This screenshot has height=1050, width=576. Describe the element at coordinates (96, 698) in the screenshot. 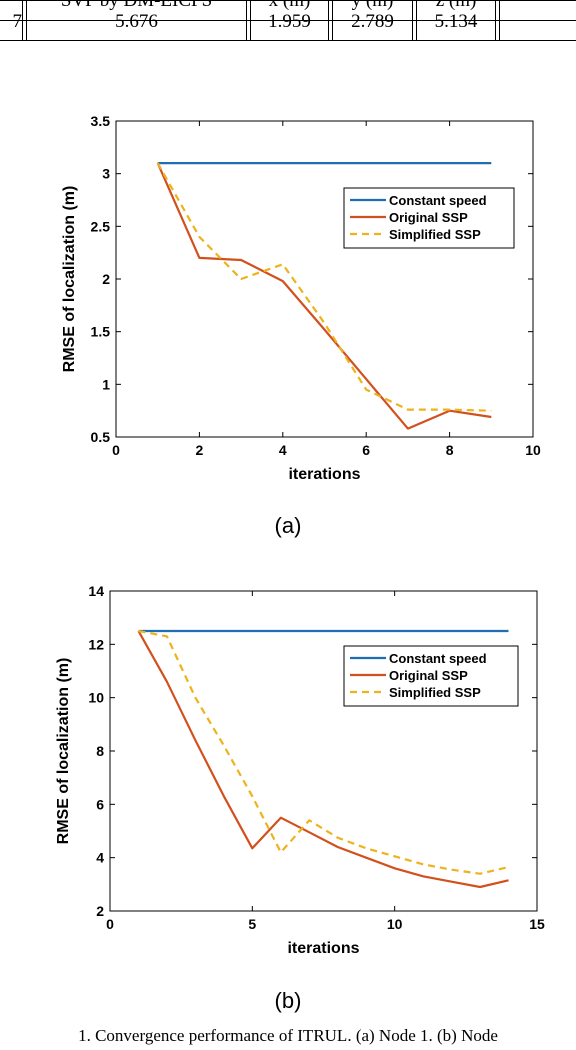

I see `y-tick-label: 10` at that location.